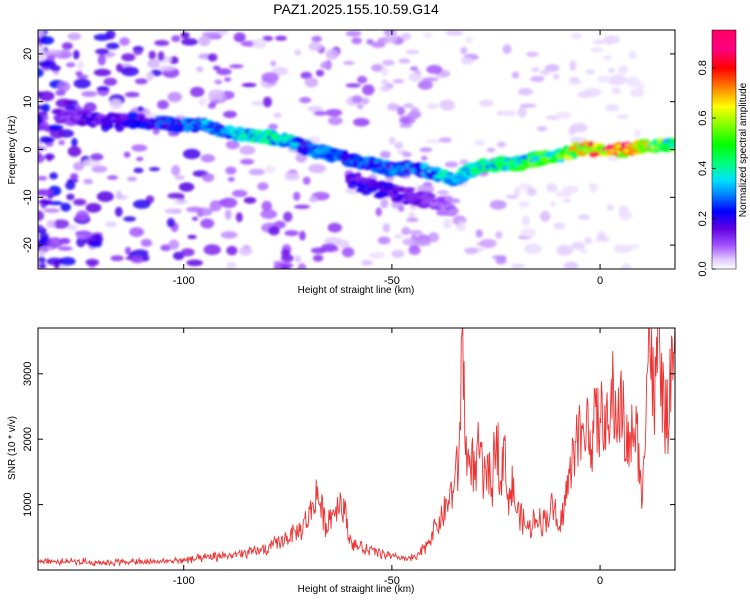 This screenshot has width=750, height=600. What do you see at coordinates (724, 149) in the screenshot?
I see `colorbar-frame` at bounding box center [724, 149].